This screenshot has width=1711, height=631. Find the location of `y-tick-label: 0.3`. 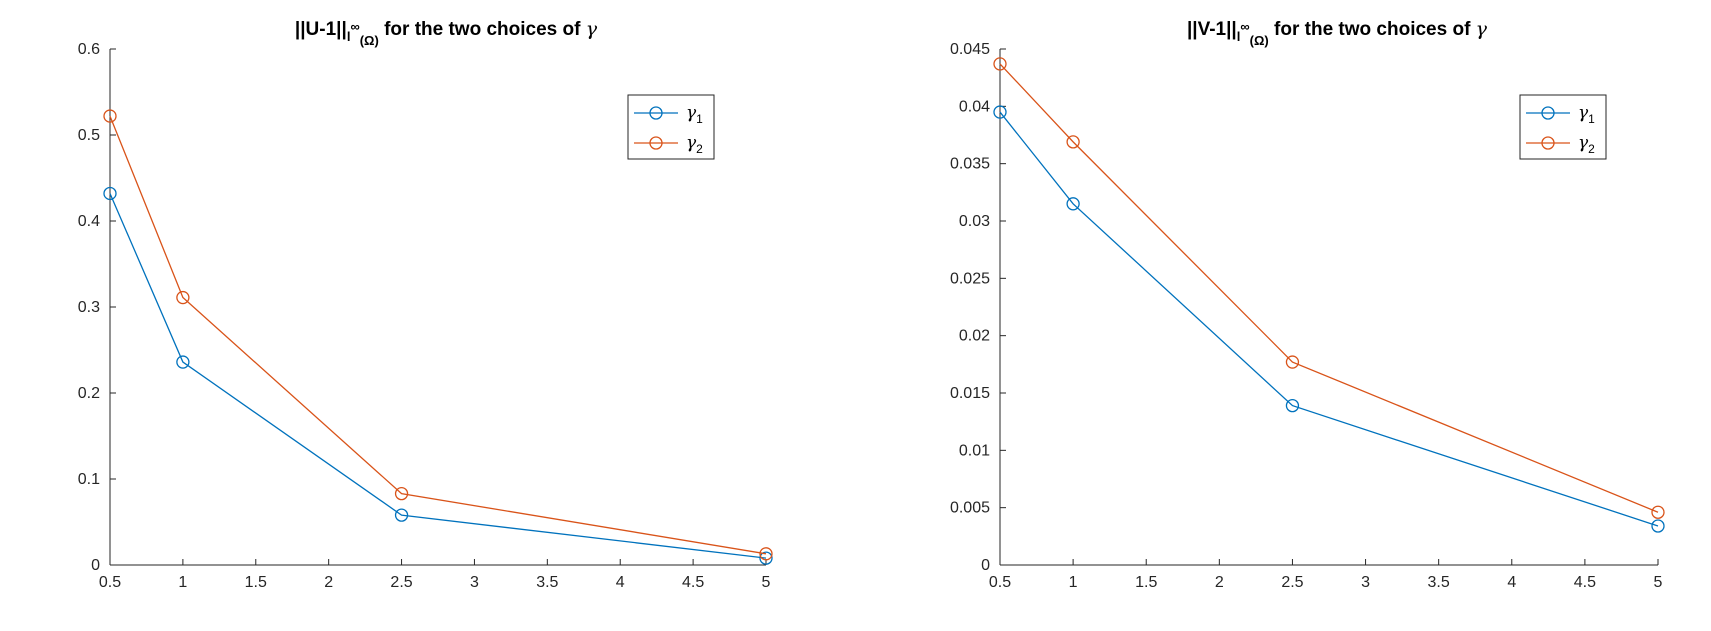

y-tick-label: 0.3 is located at coordinates (89, 307).